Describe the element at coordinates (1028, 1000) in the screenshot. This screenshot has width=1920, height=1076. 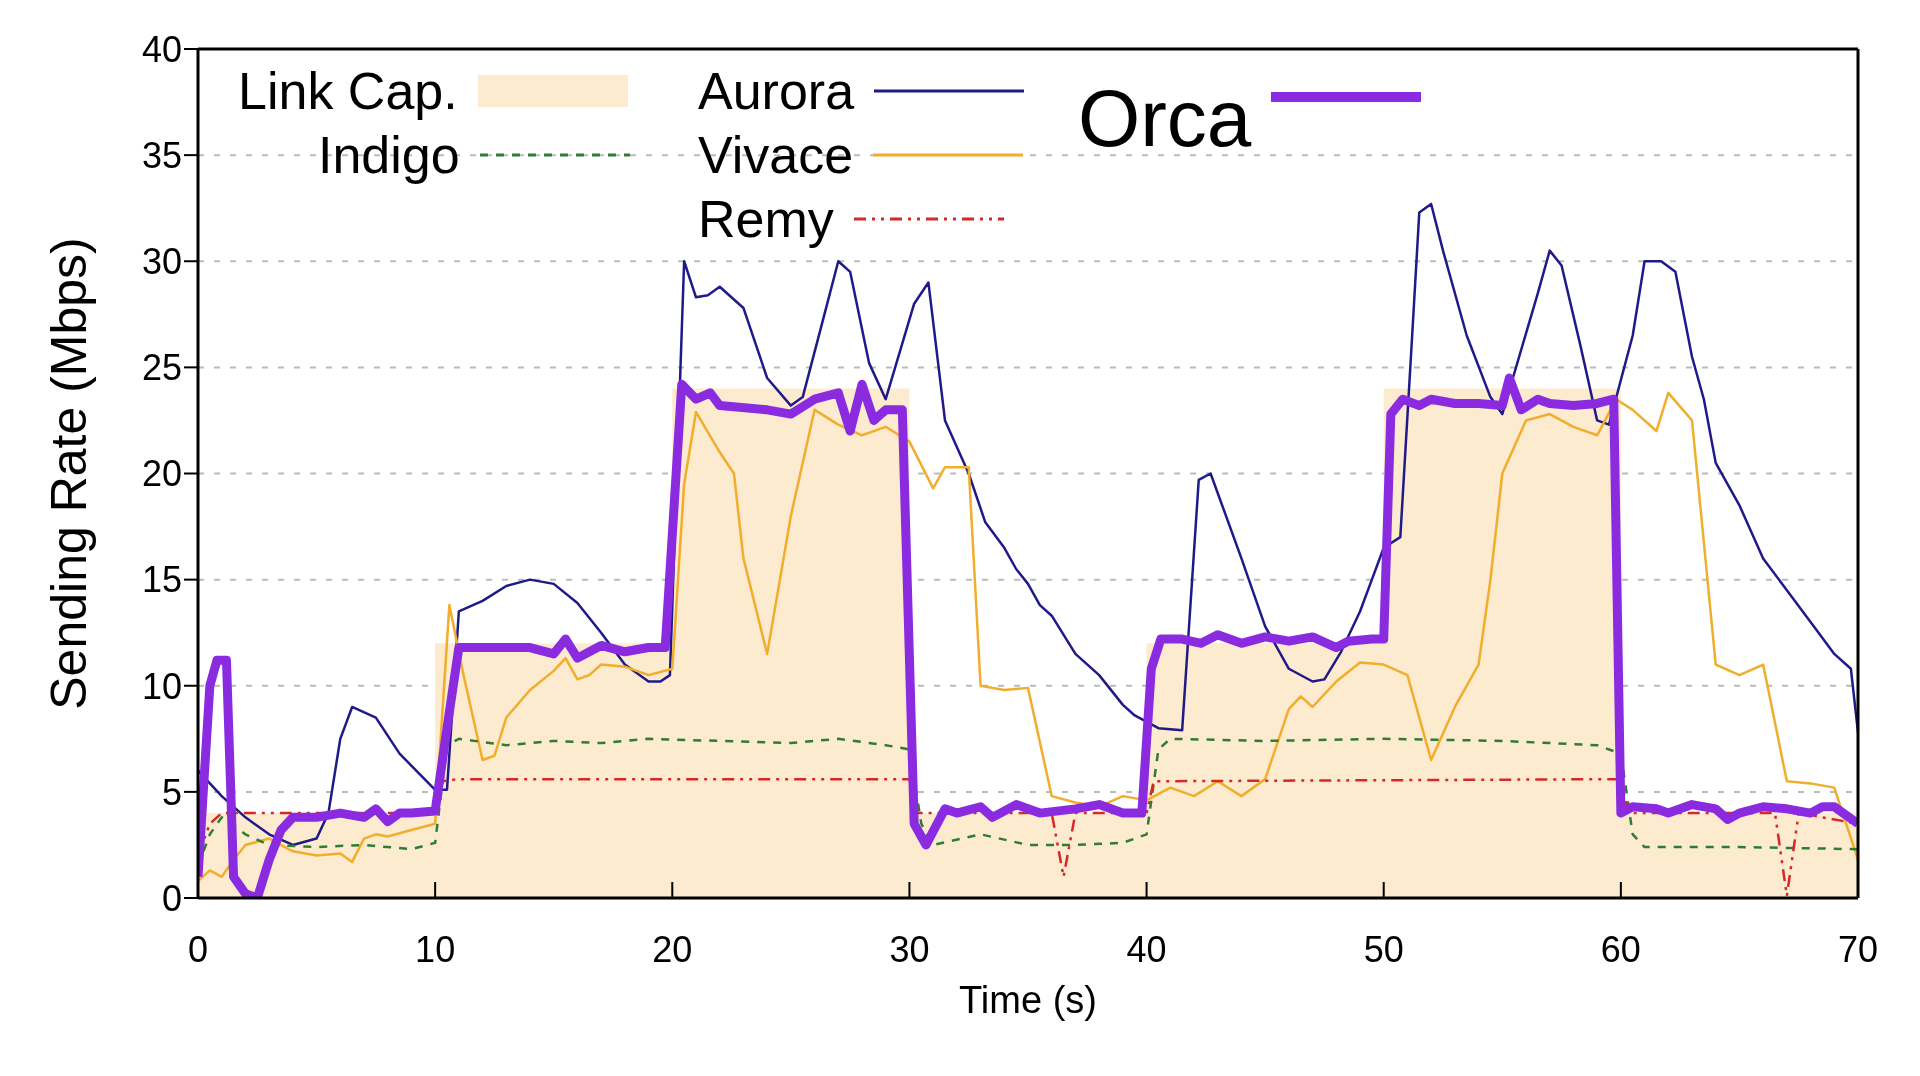
I see `x-axis-title: Time (s)` at that location.